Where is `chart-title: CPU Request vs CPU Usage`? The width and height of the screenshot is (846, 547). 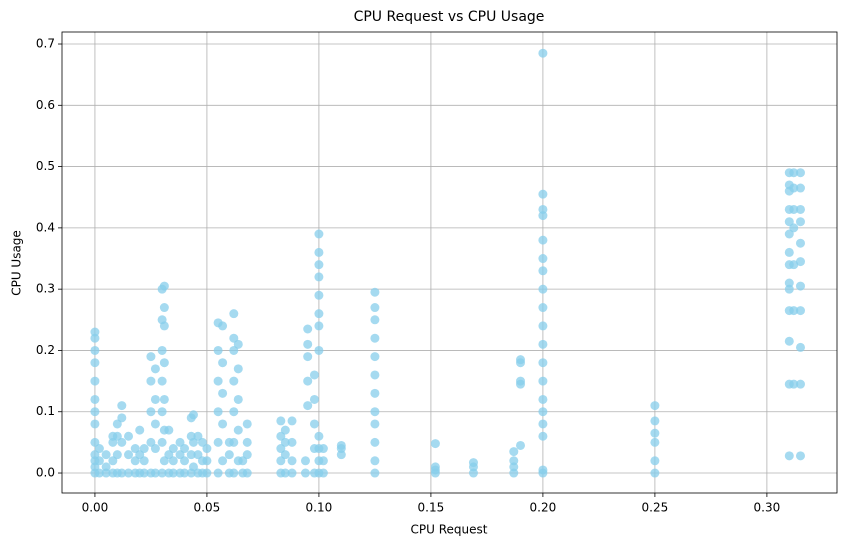
chart-title: CPU Request vs CPU Usage is located at coordinates (449, 17).